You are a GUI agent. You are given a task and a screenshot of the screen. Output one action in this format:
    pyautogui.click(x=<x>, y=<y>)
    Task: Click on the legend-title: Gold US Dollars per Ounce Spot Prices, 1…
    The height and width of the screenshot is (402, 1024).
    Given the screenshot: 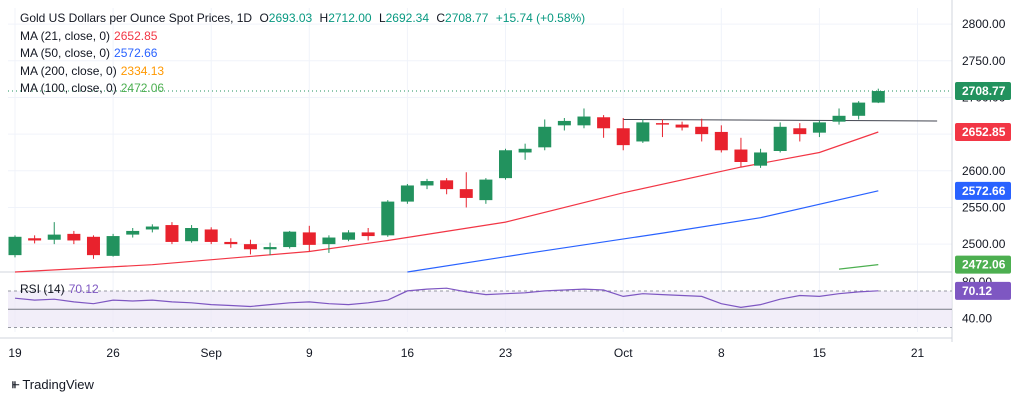 What is the action you would take?
    pyautogui.click(x=136, y=18)
    